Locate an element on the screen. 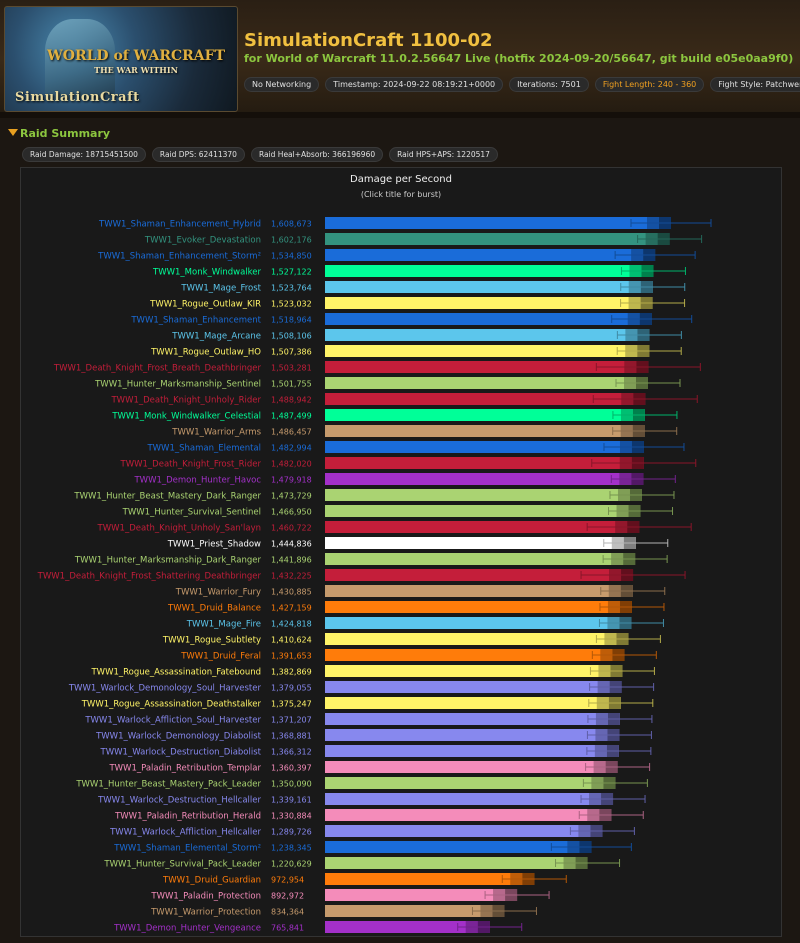 The height and width of the screenshot is (943, 800). bar-label: TWW1_Rogue_Outlaw_KIR is located at coordinates (205, 305).